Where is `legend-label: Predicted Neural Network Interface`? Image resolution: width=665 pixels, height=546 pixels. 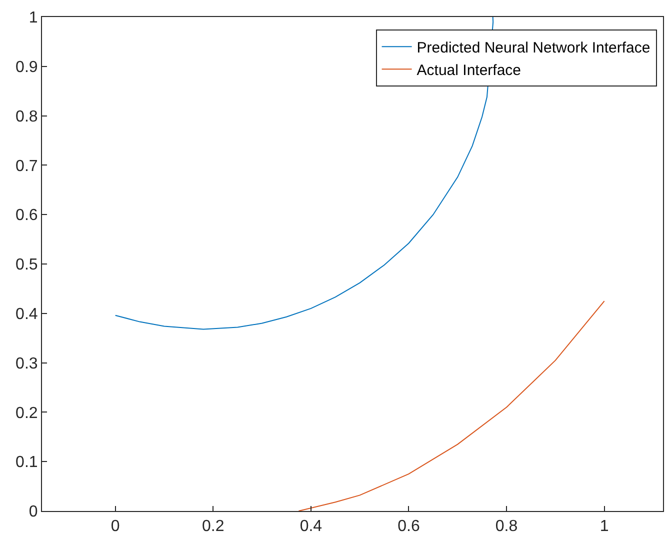 legend-label: Predicted Neural Network Interface is located at coordinates (533, 47).